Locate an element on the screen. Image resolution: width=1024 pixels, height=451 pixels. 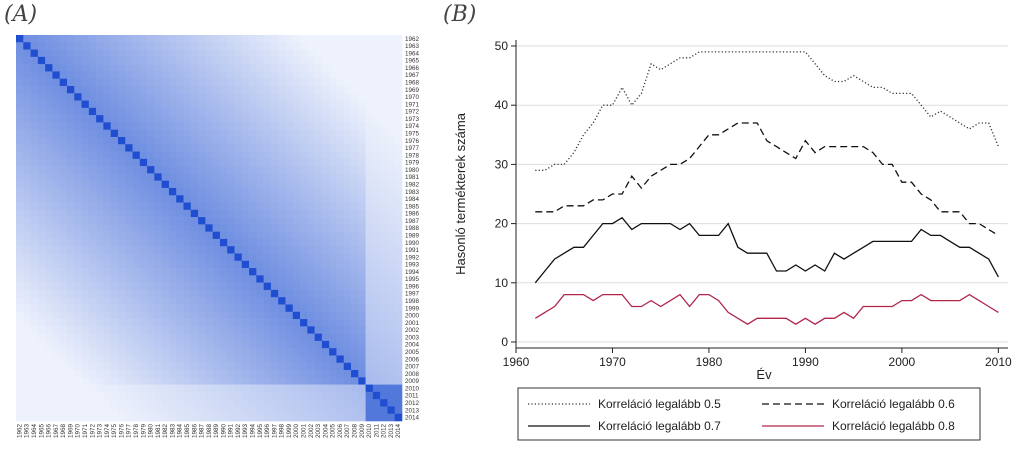
heatmap-col-label: 2008 is located at coordinates (354, 431).